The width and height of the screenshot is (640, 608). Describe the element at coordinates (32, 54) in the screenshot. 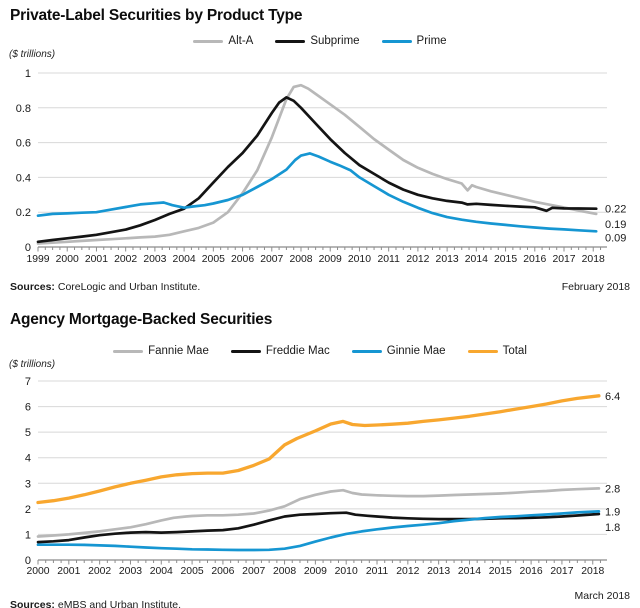

I see `private-label-units-label: ($ trillions)` at that location.